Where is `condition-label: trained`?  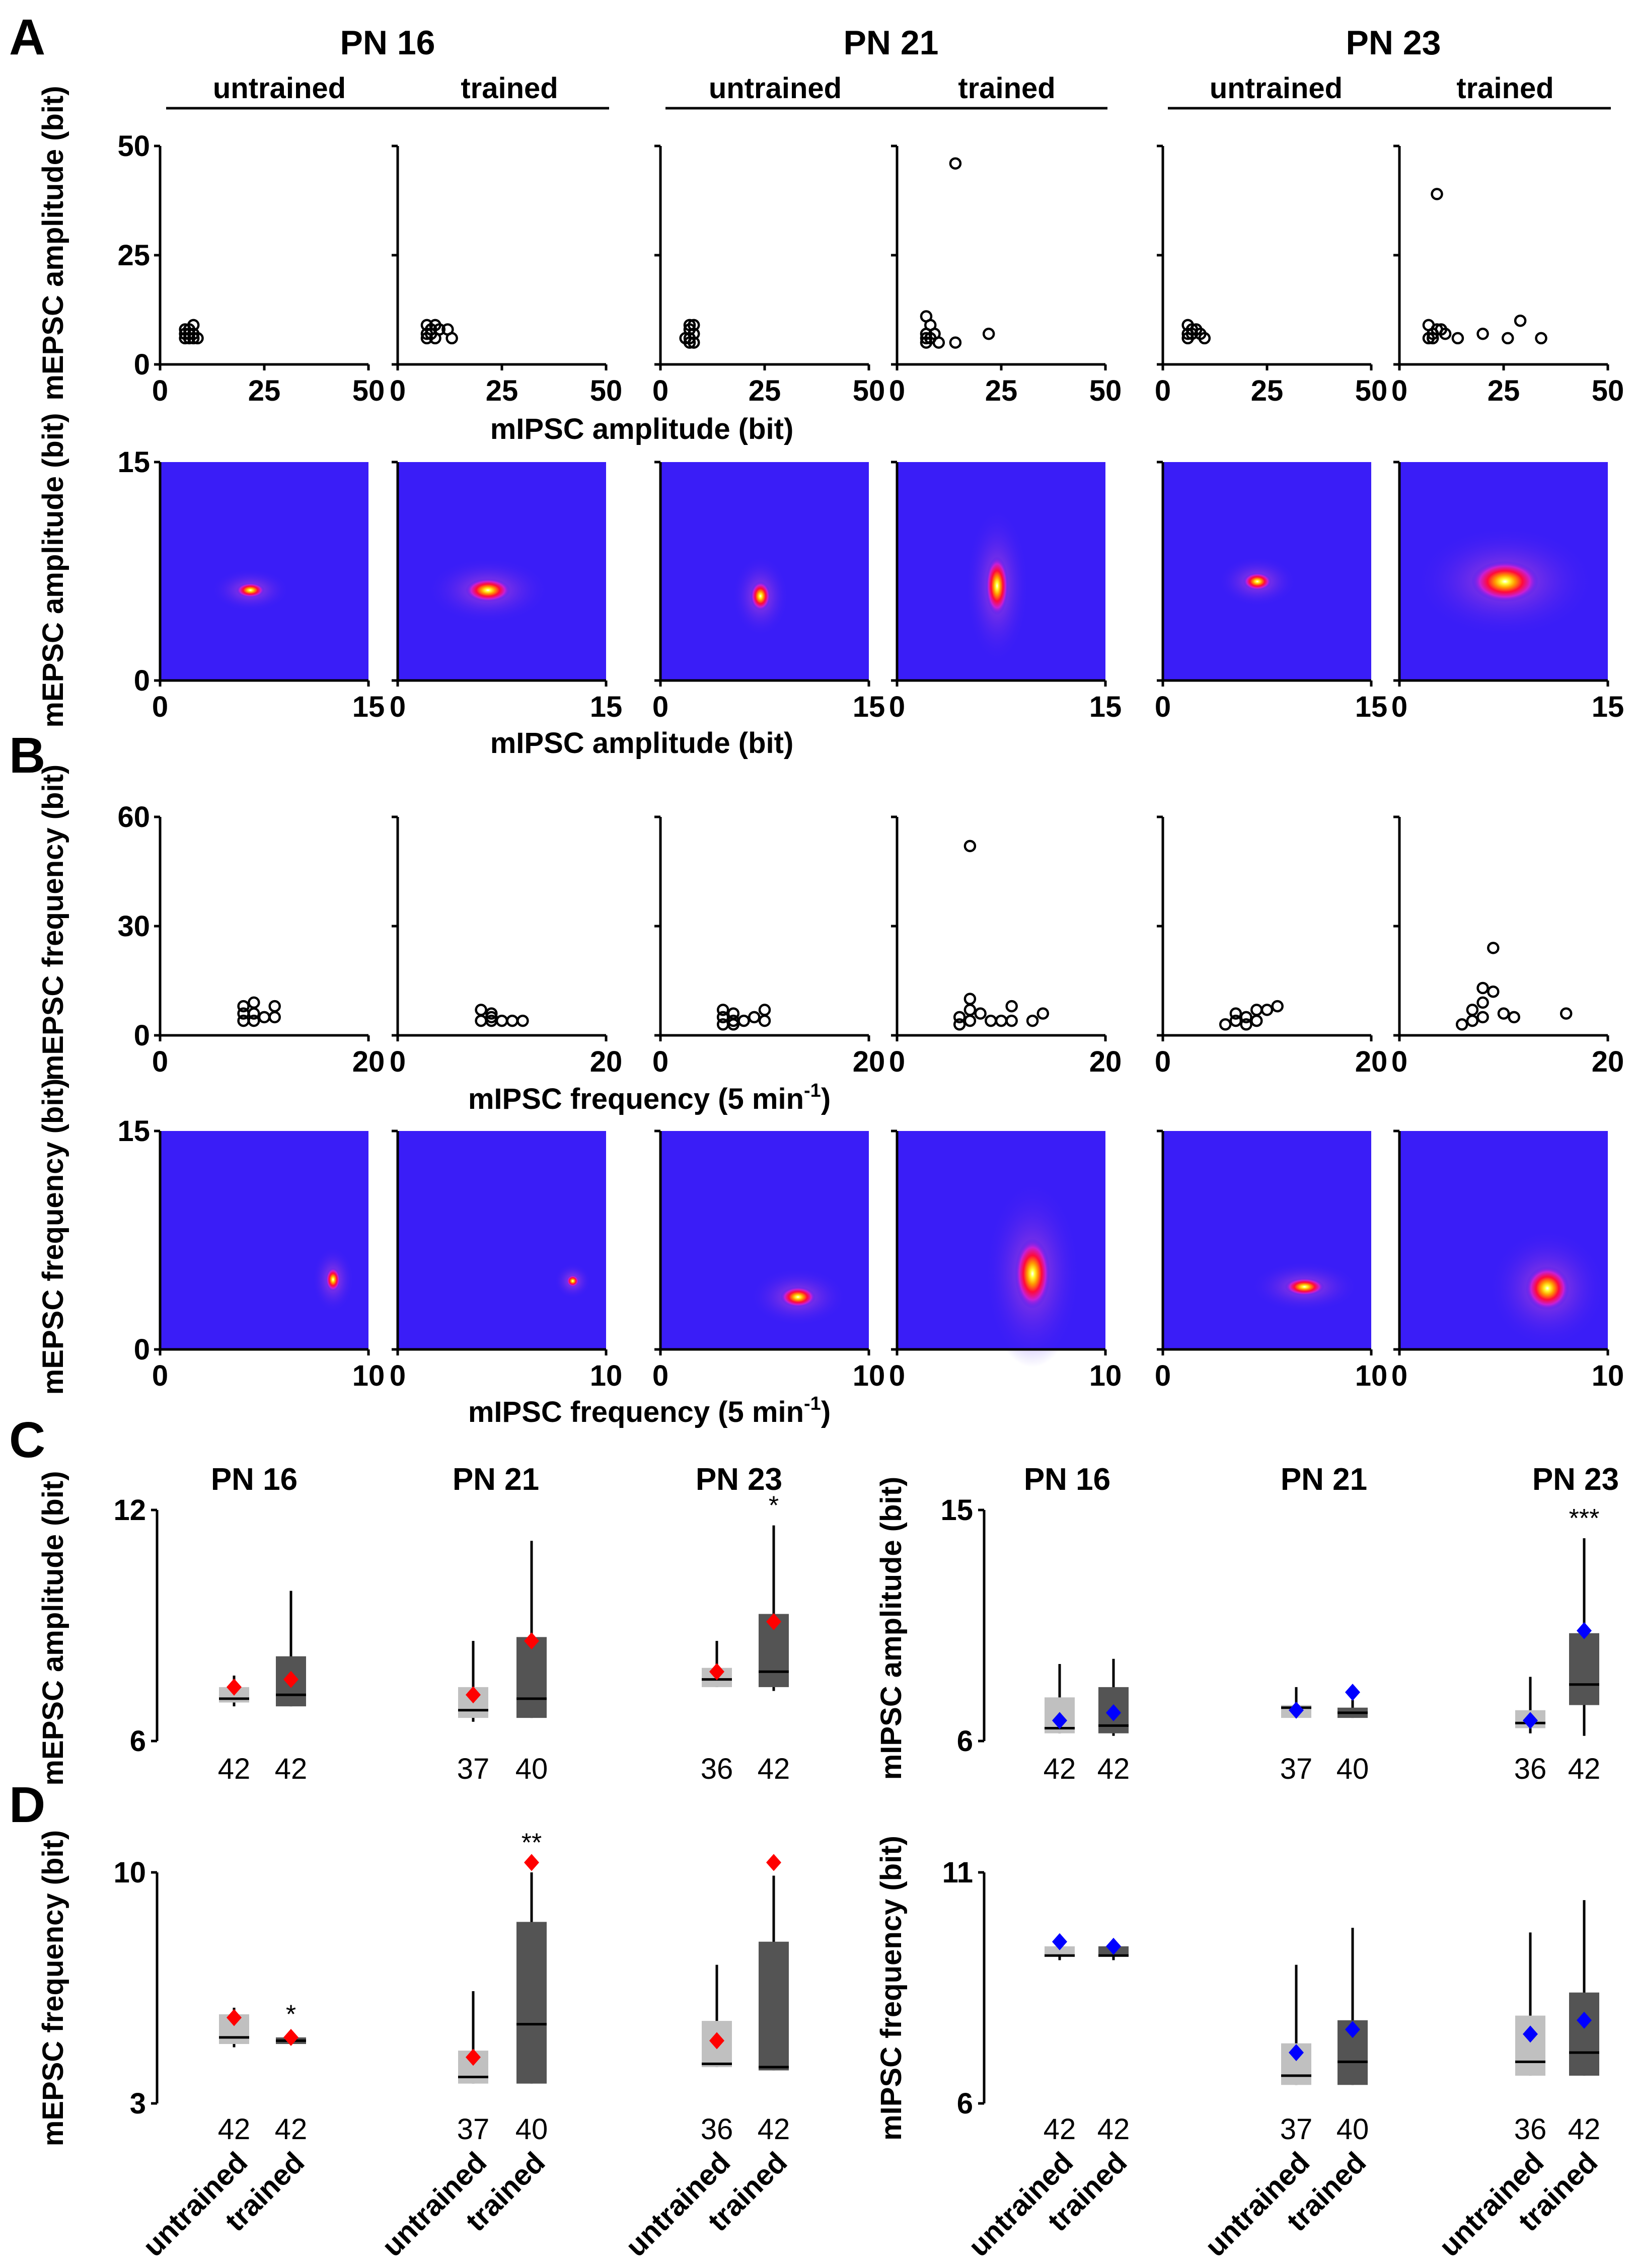
condition-label: trained is located at coordinates (1504, 88).